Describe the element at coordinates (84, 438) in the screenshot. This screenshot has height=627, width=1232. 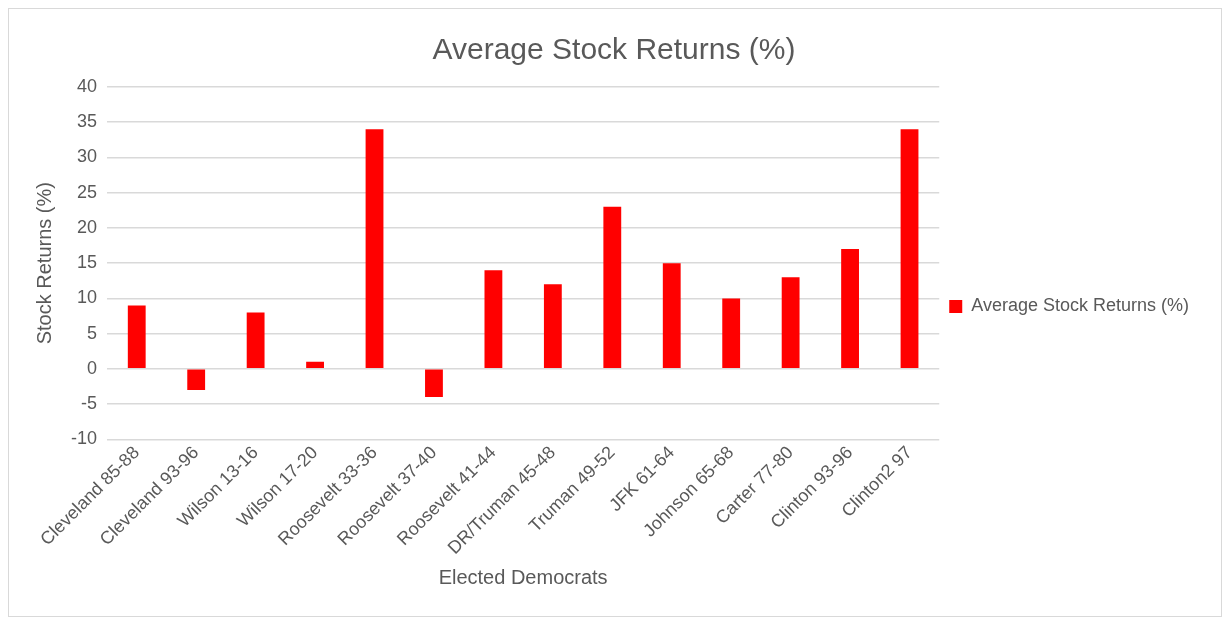
I see `y-tick-label: -10` at that location.